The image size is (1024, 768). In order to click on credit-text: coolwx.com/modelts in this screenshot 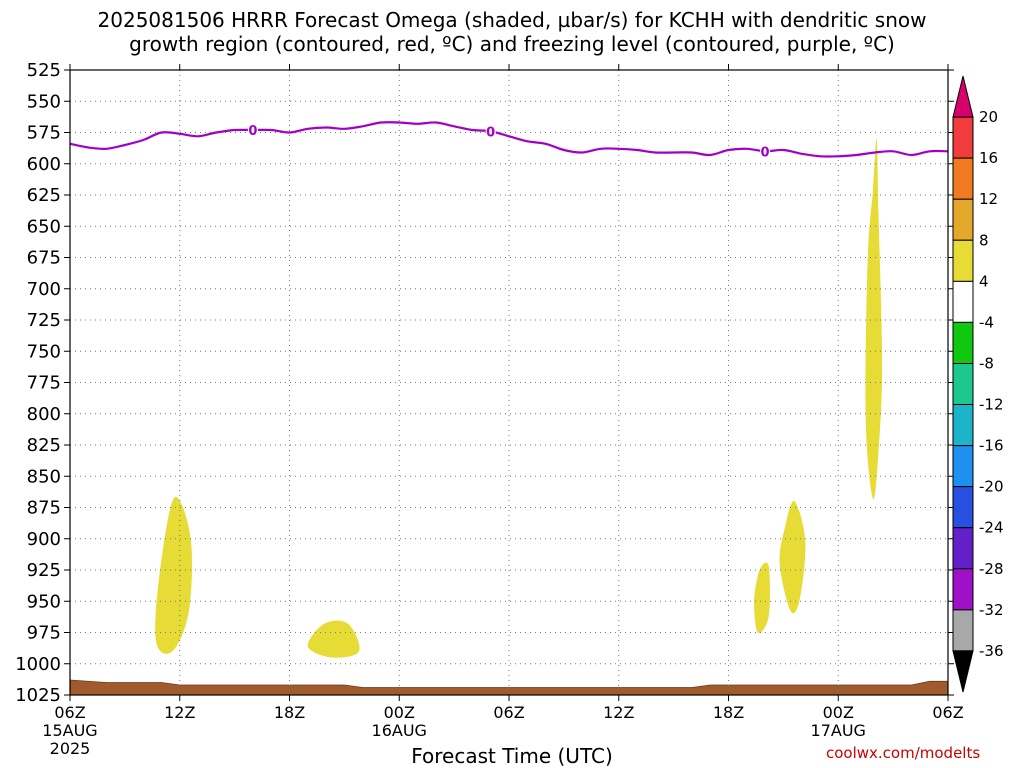, I will do `click(903, 753)`.